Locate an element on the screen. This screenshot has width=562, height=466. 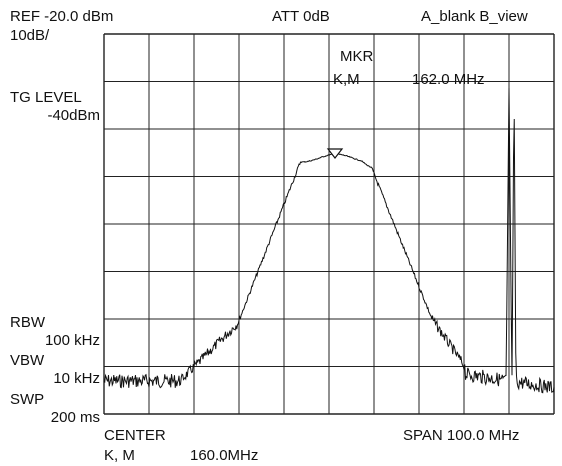
tg-level-label: TG LEVEL is located at coordinates (46, 97).